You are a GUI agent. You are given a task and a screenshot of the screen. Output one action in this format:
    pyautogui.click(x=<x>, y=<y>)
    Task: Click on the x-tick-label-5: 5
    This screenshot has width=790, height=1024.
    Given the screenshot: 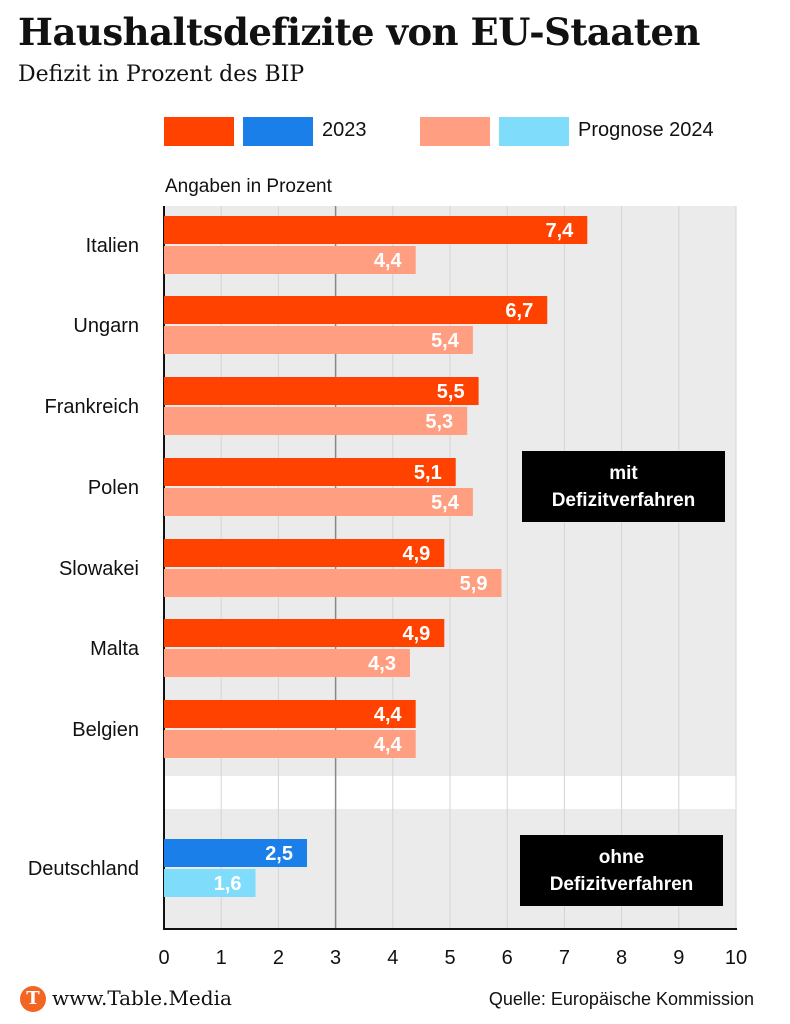 What is the action you would take?
    pyautogui.click(x=449, y=958)
    